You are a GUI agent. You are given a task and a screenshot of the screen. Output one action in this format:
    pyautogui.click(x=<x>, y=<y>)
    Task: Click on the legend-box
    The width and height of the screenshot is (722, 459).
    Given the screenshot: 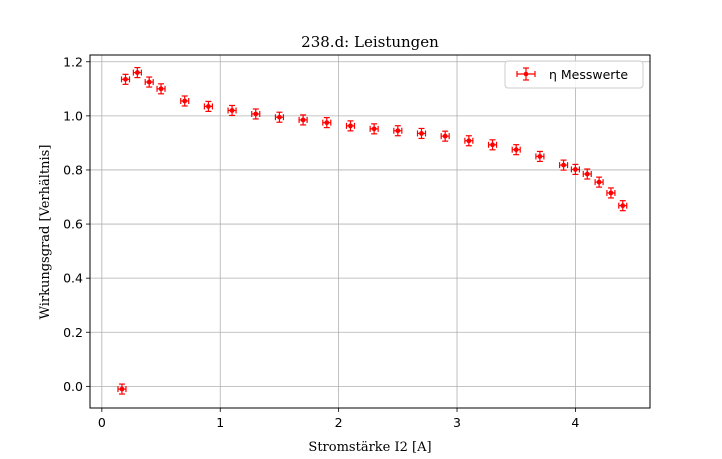 What is the action you would take?
    pyautogui.click(x=574, y=74)
    